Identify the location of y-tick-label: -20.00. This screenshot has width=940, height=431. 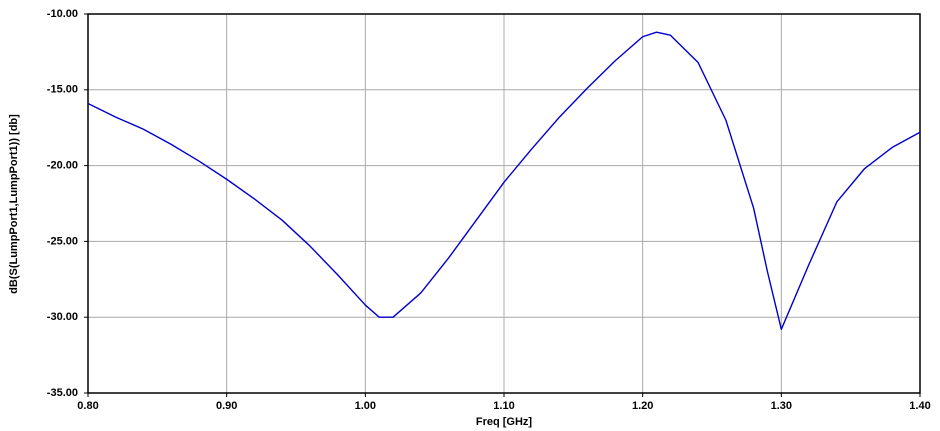
(62, 166).